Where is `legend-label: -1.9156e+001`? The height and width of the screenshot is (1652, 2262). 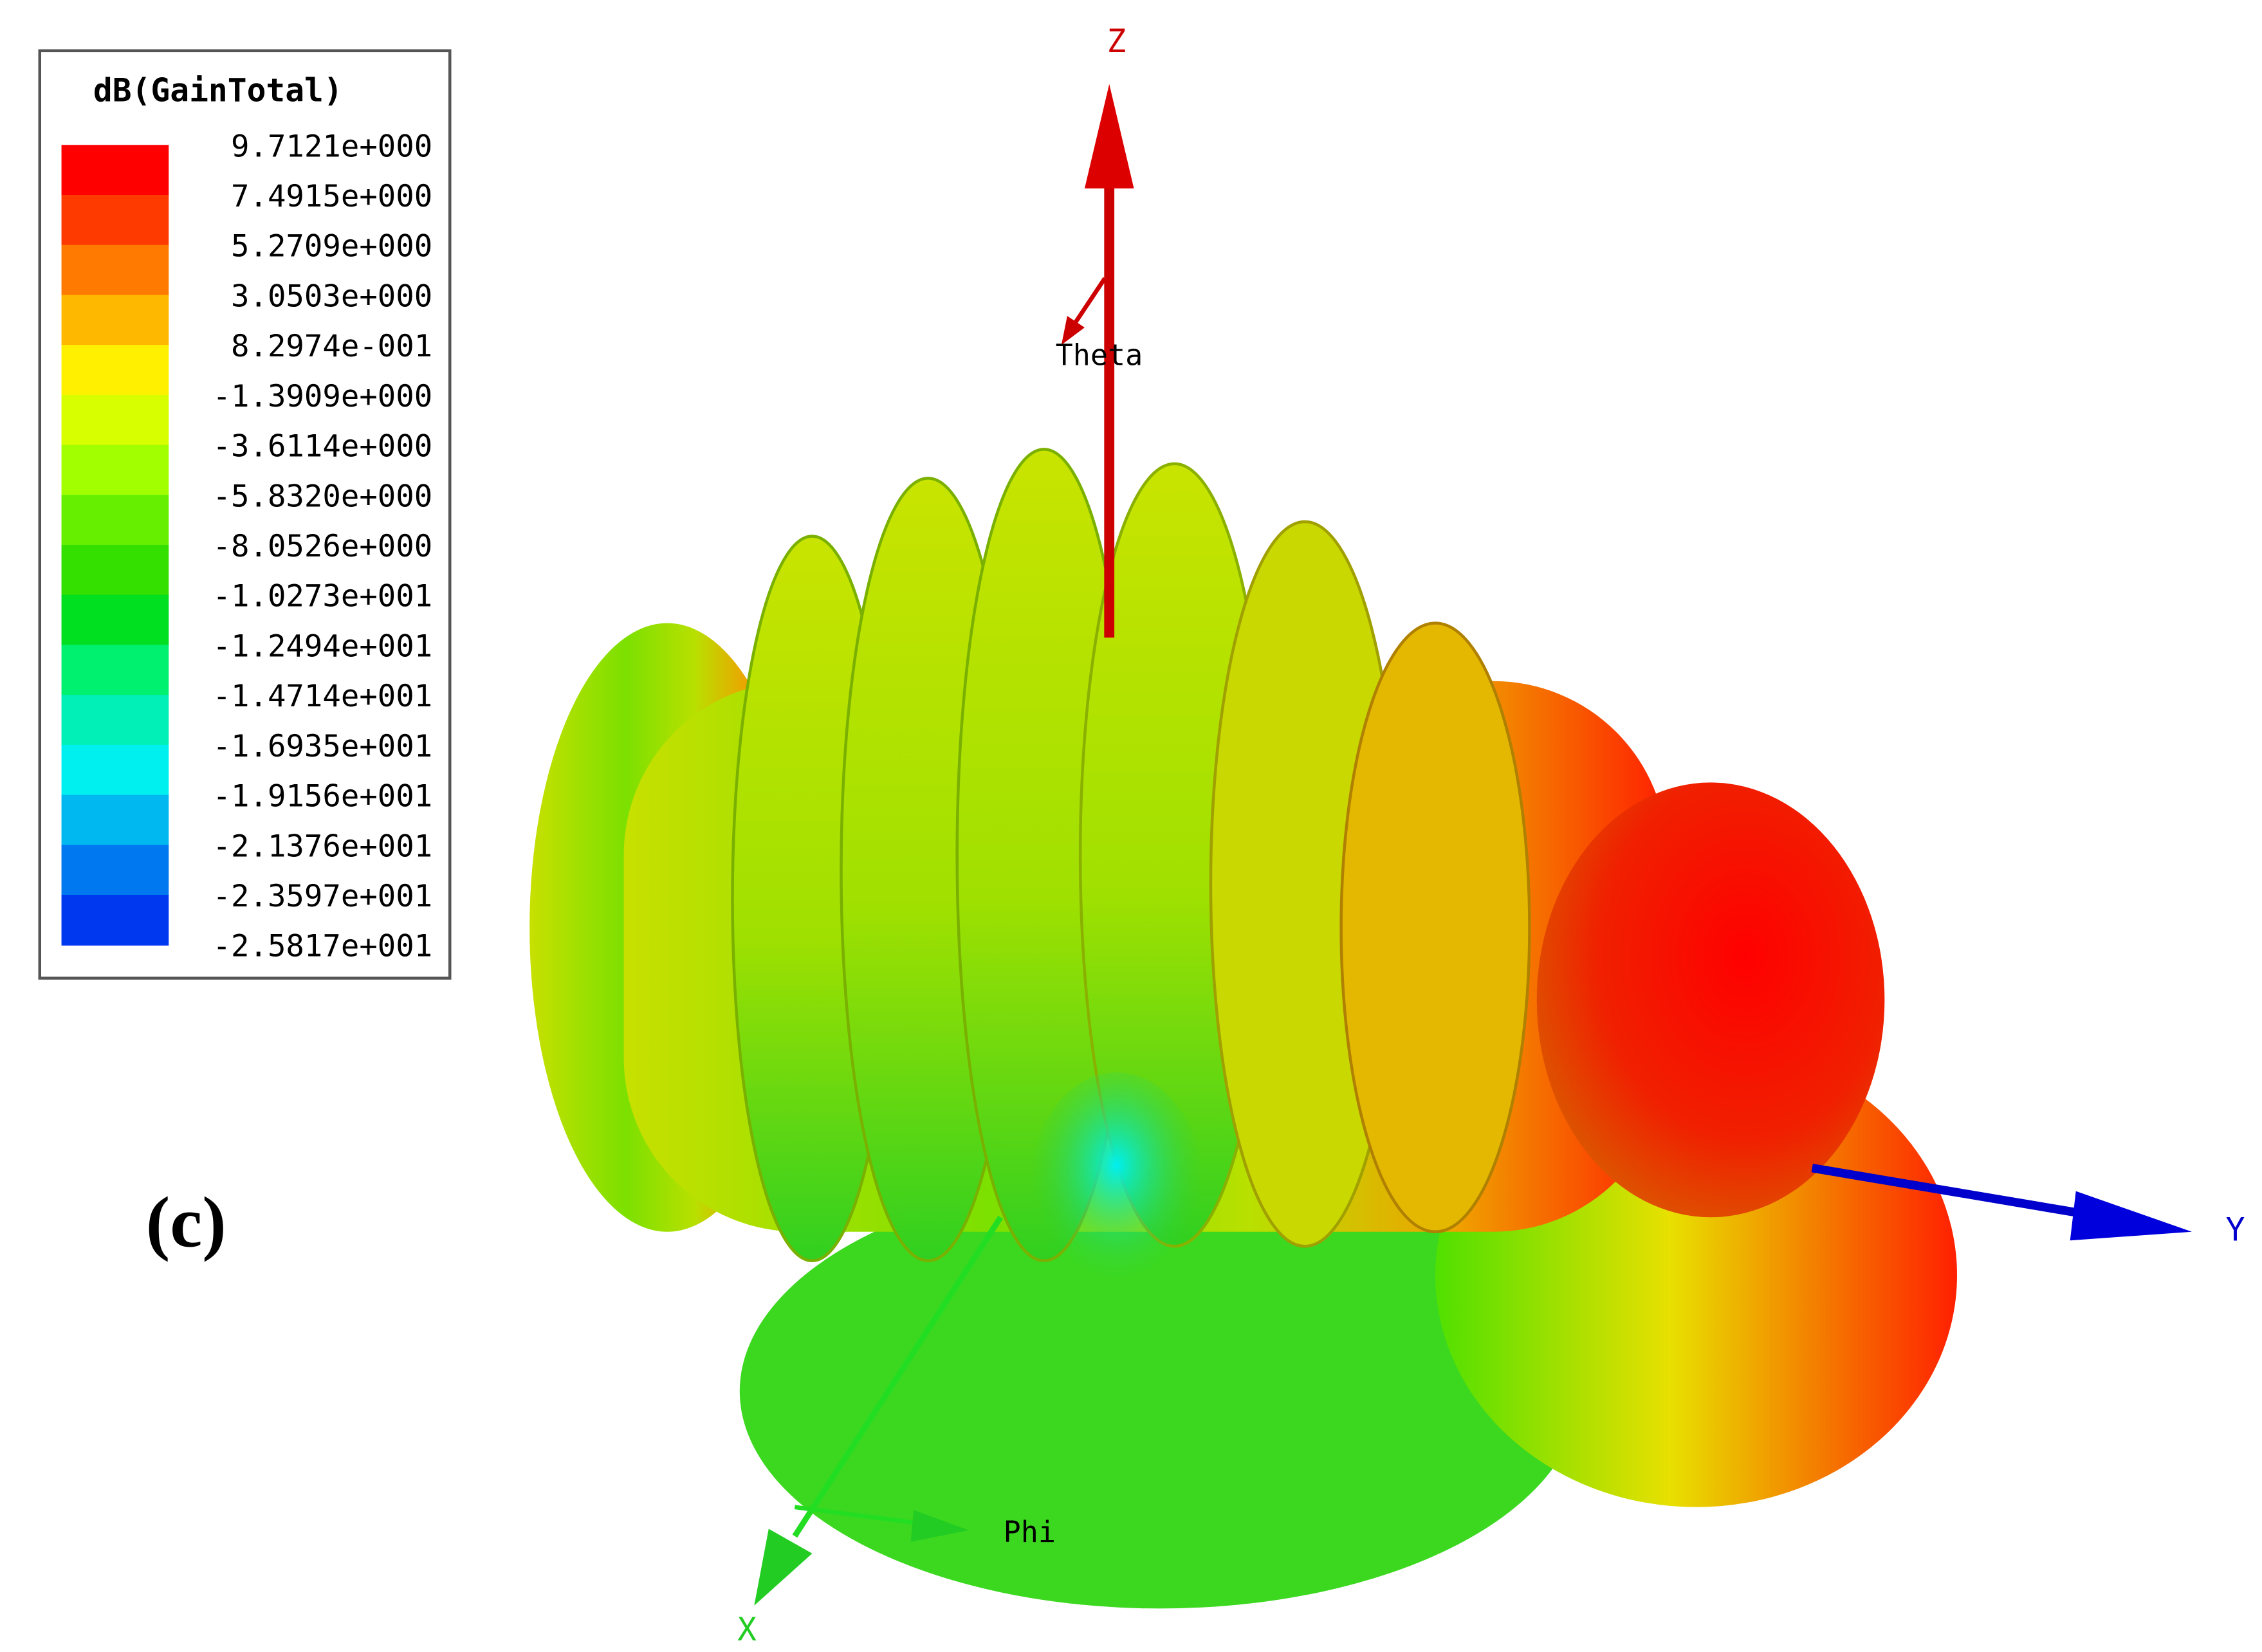
legend-label: -1.9156e+001 is located at coordinates (323, 796).